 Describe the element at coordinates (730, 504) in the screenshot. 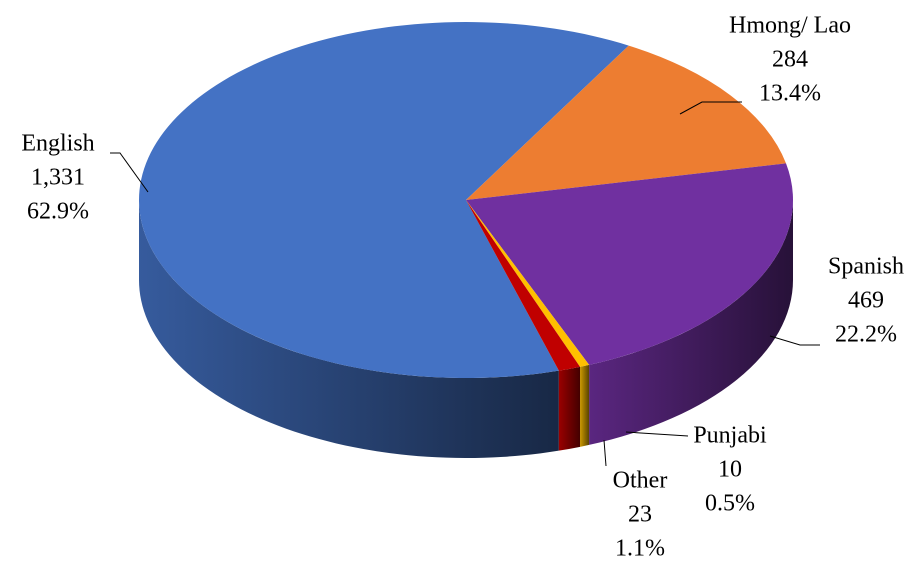

I see `percent-label: 0.5%` at that location.